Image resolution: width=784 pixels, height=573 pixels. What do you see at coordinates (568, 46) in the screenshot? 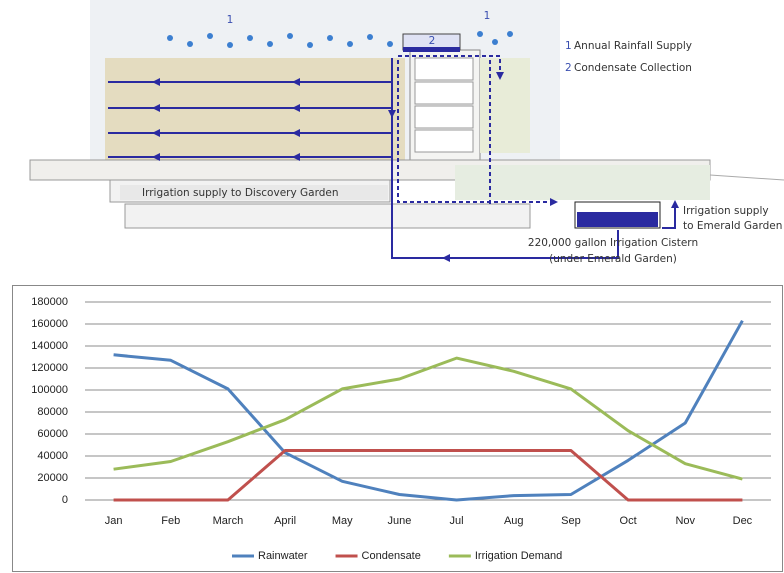
I see `legend-number: 1` at bounding box center [568, 46].